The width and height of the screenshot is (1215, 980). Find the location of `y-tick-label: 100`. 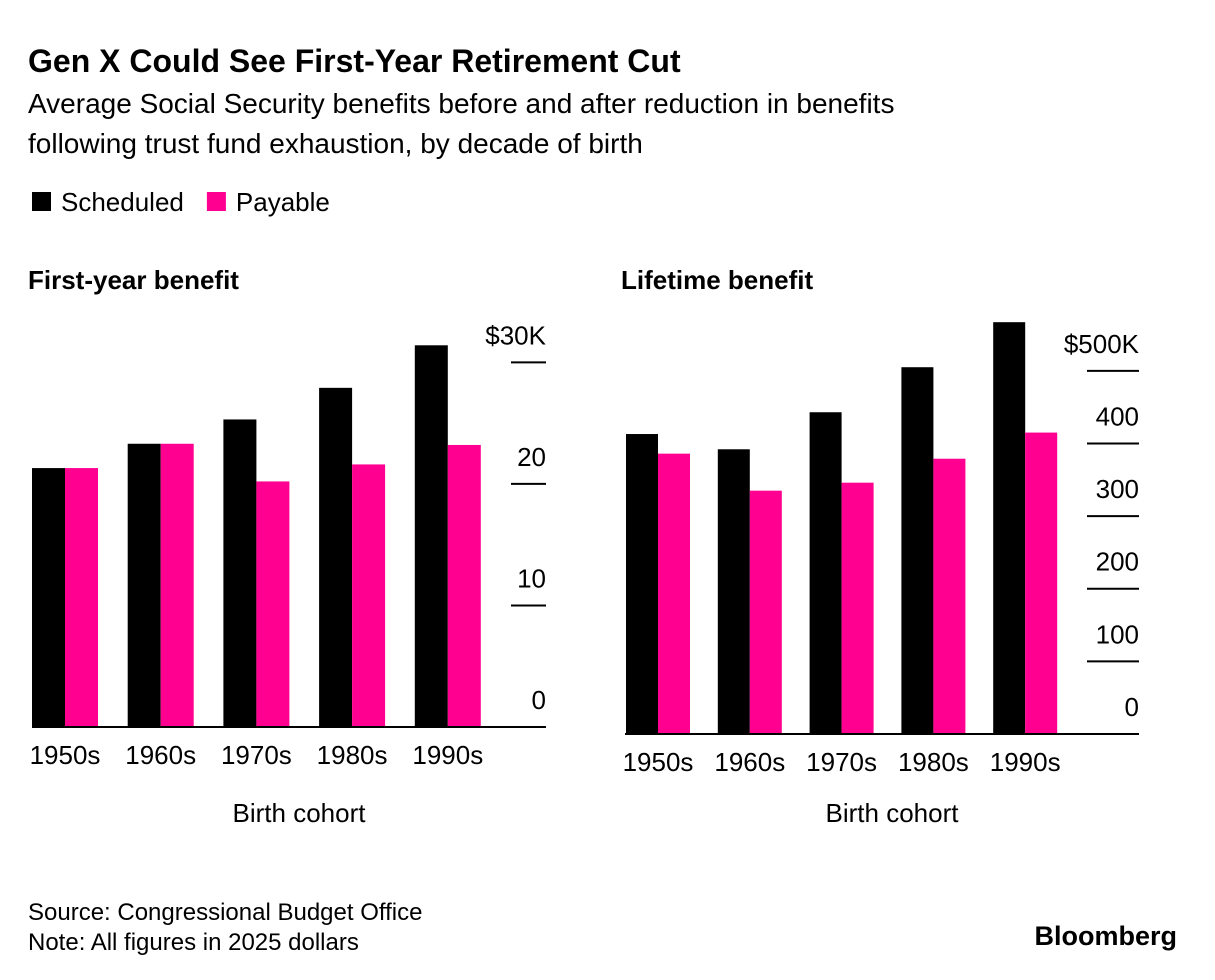

y-tick-label: 100 is located at coordinates (1117, 634).